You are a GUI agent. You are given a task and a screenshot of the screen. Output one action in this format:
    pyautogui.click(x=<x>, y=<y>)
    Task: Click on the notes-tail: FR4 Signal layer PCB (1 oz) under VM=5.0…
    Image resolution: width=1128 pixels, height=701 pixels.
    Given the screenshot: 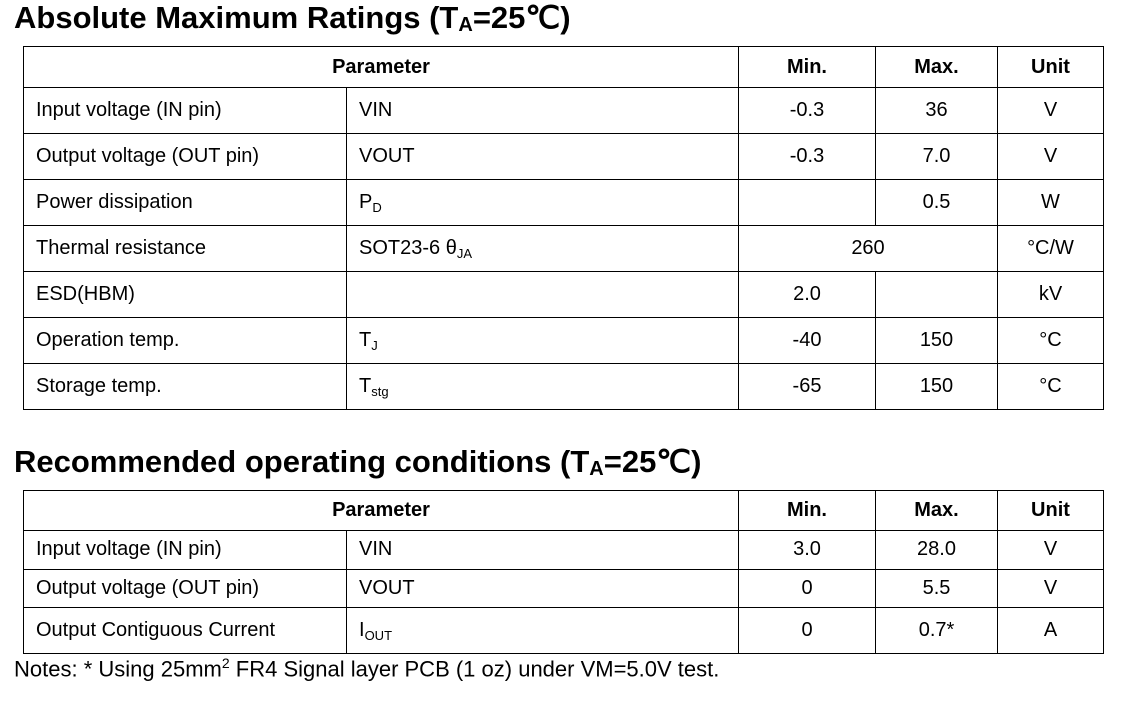 What is the action you would take?
    pyautogui.click(x=474, y=669)
    